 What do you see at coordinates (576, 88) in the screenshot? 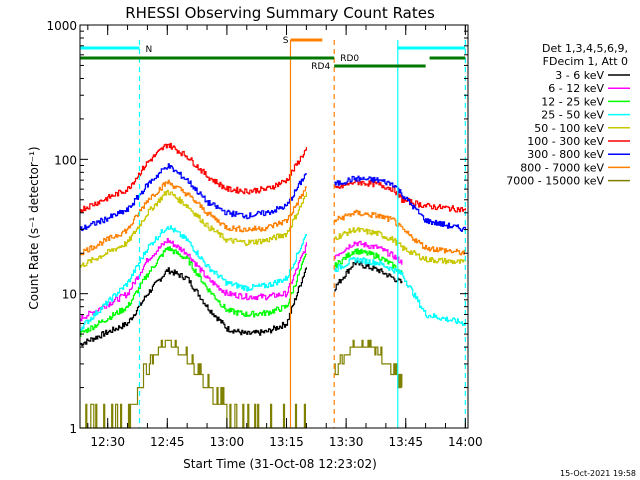
I see `legend-label-1: 6 - 12 keV` at bounding box center [576, 88].